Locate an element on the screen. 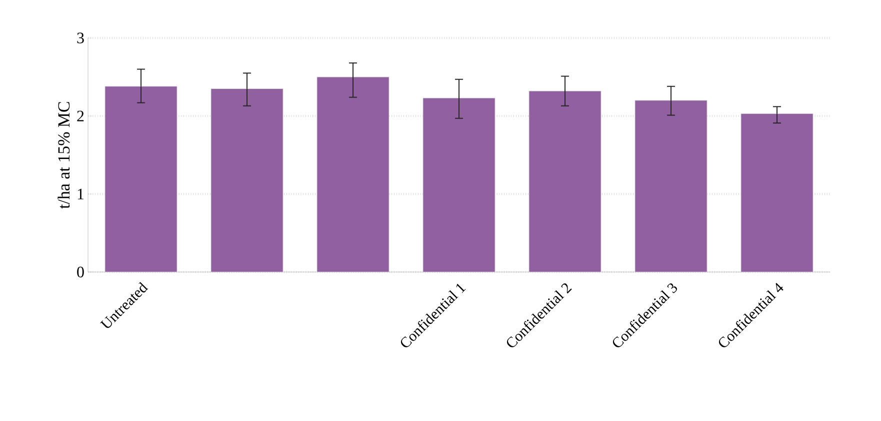 The width and height of the screenshot is (881, 421). y-tick-label: 3 is located at coordinates (80, 38).